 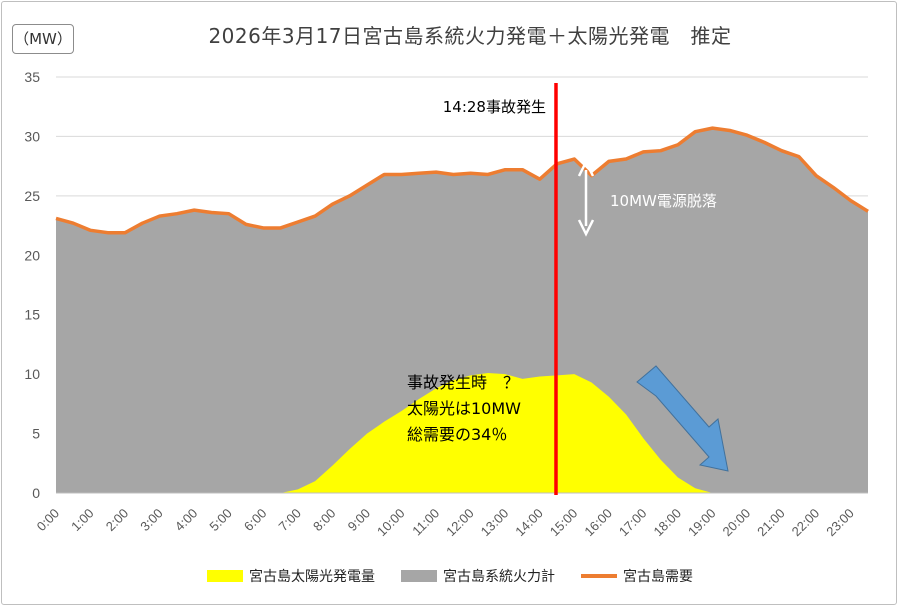 I want to click on x-tick-label: 15:00, so click(x=564, y=523).